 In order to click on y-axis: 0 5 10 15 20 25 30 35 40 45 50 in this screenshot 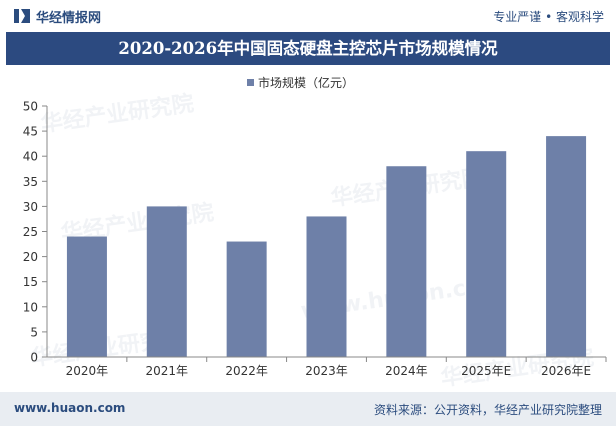, I will do `click(35, 232)`.